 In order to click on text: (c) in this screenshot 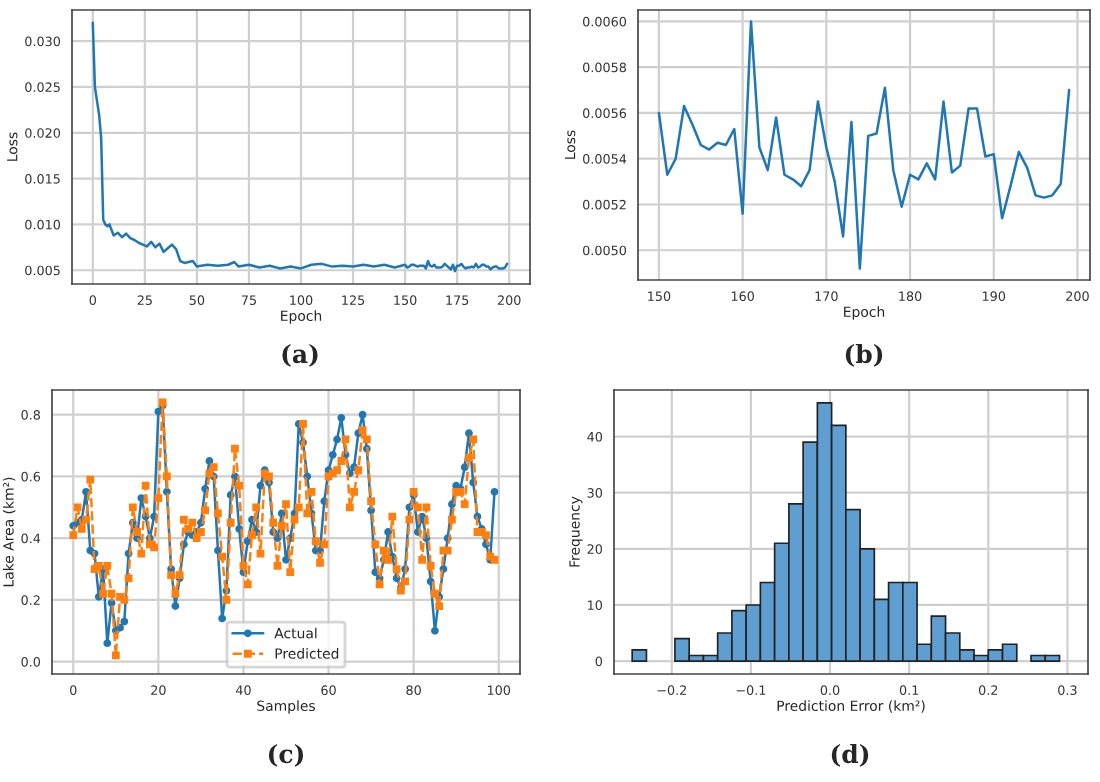, I will do `click(286, 755)`.